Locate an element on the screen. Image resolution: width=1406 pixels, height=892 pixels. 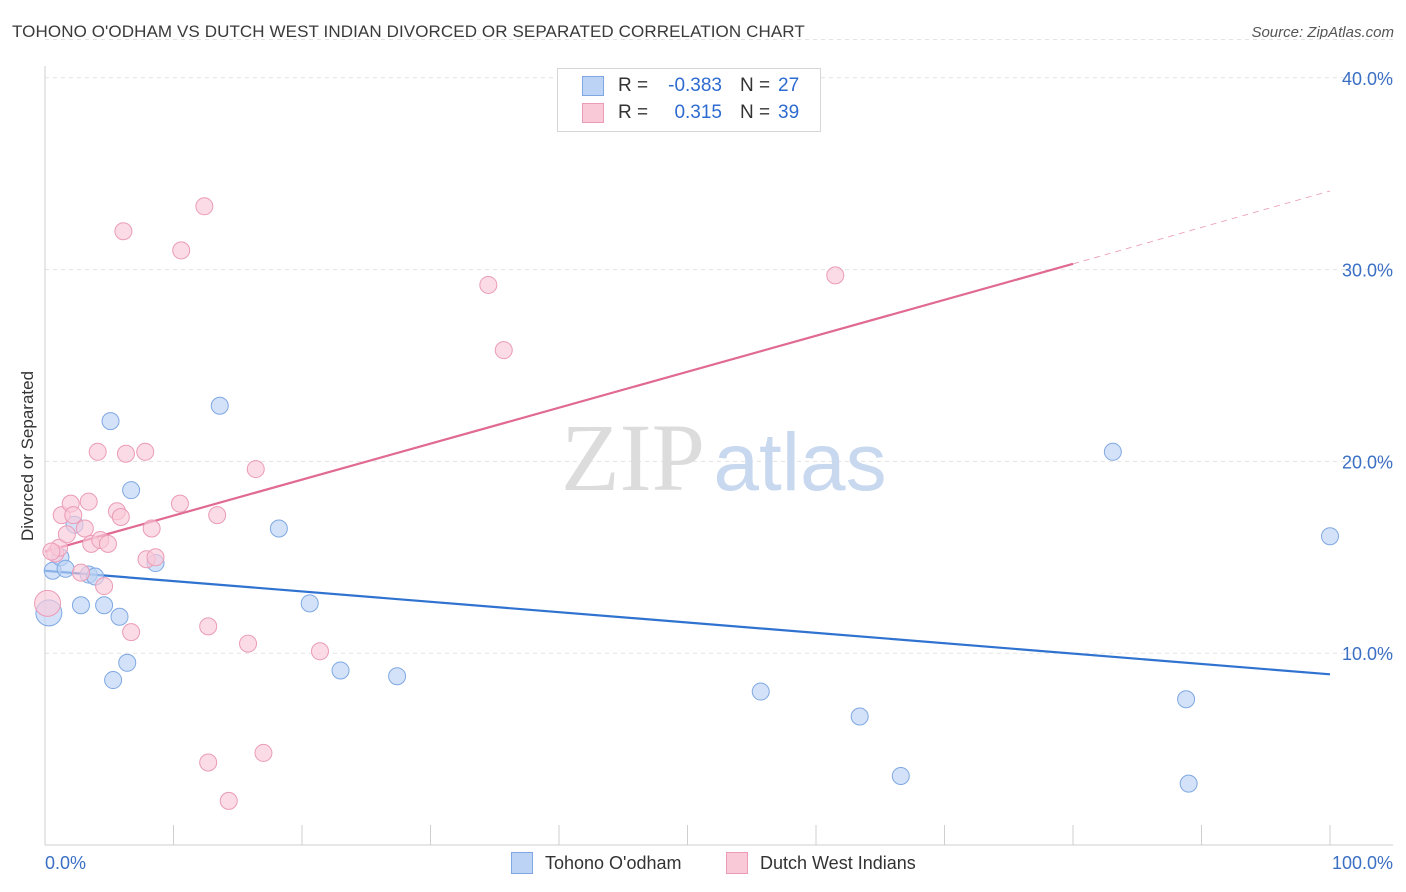
y-tick-label: 40.0% is located at coordinates (1367, 79).